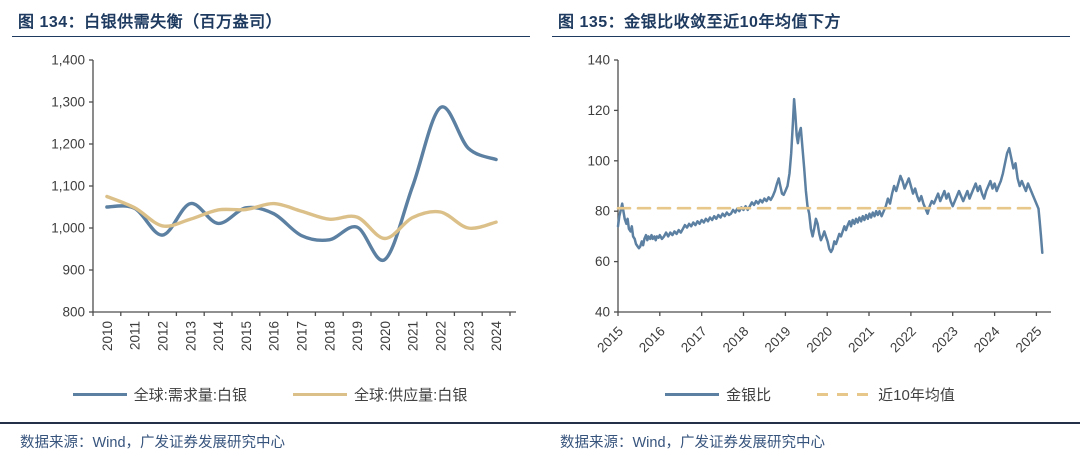 This screenshot has height=459, width=1080. I want to click on legend-item-ratio: 金银比, so click(718, 394).